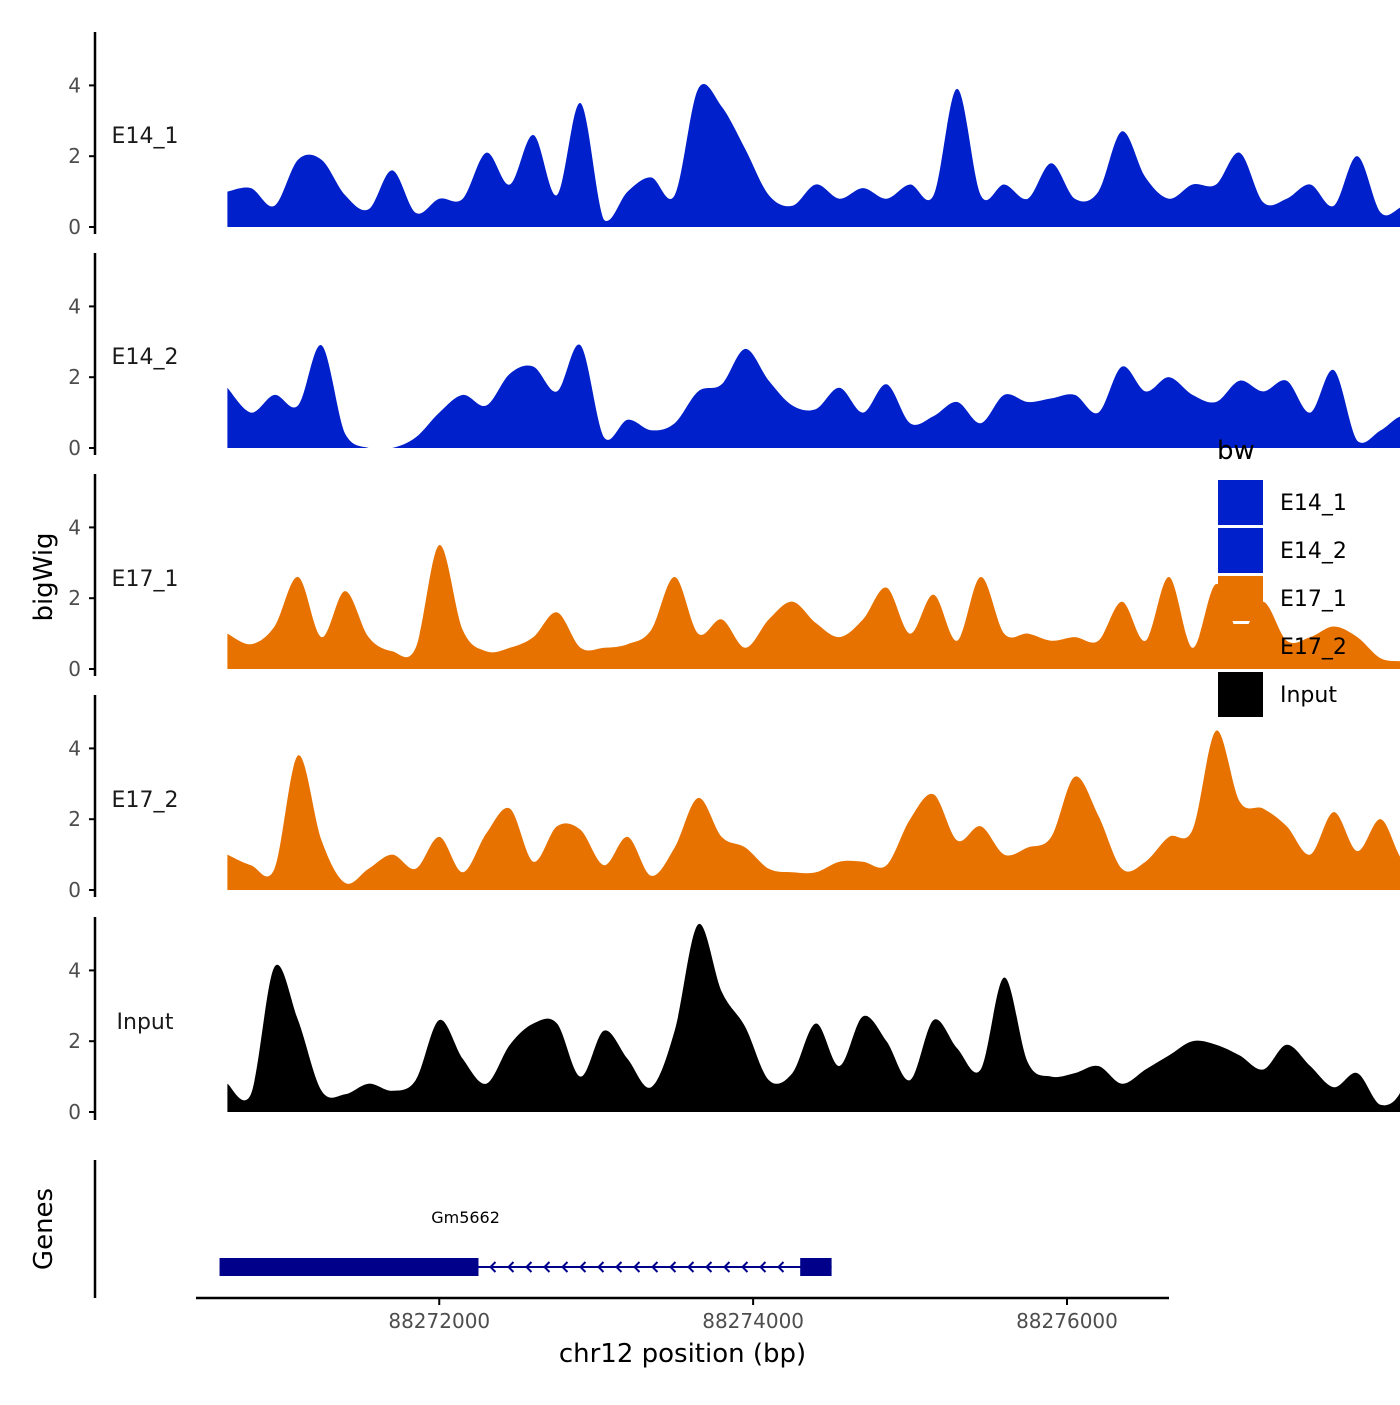 This screenshot has width=1400, height=1405. What do you see at coordinates (1313, 551) in the screenshot?
I see `legend-label-e14-2: E14_2` at bounding box center [1313, 551].